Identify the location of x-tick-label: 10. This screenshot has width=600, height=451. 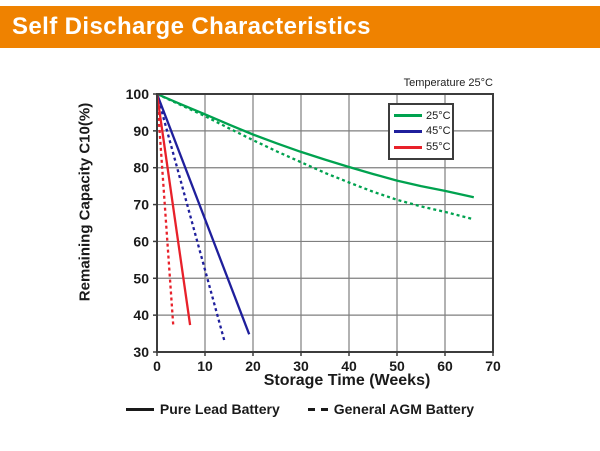
(205, 366).